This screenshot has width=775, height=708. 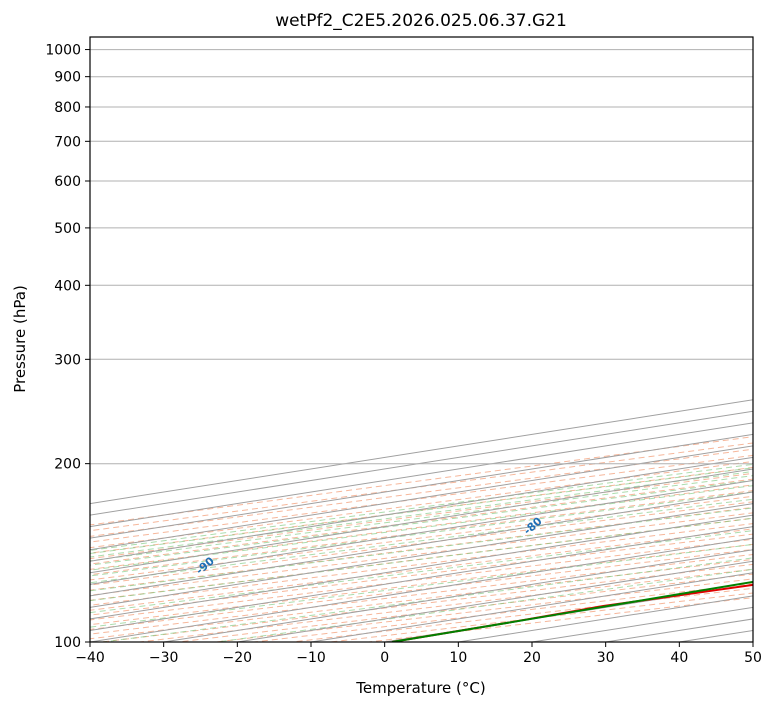 I want to click on y-tick-label: 300, so click(x=67, y=360).